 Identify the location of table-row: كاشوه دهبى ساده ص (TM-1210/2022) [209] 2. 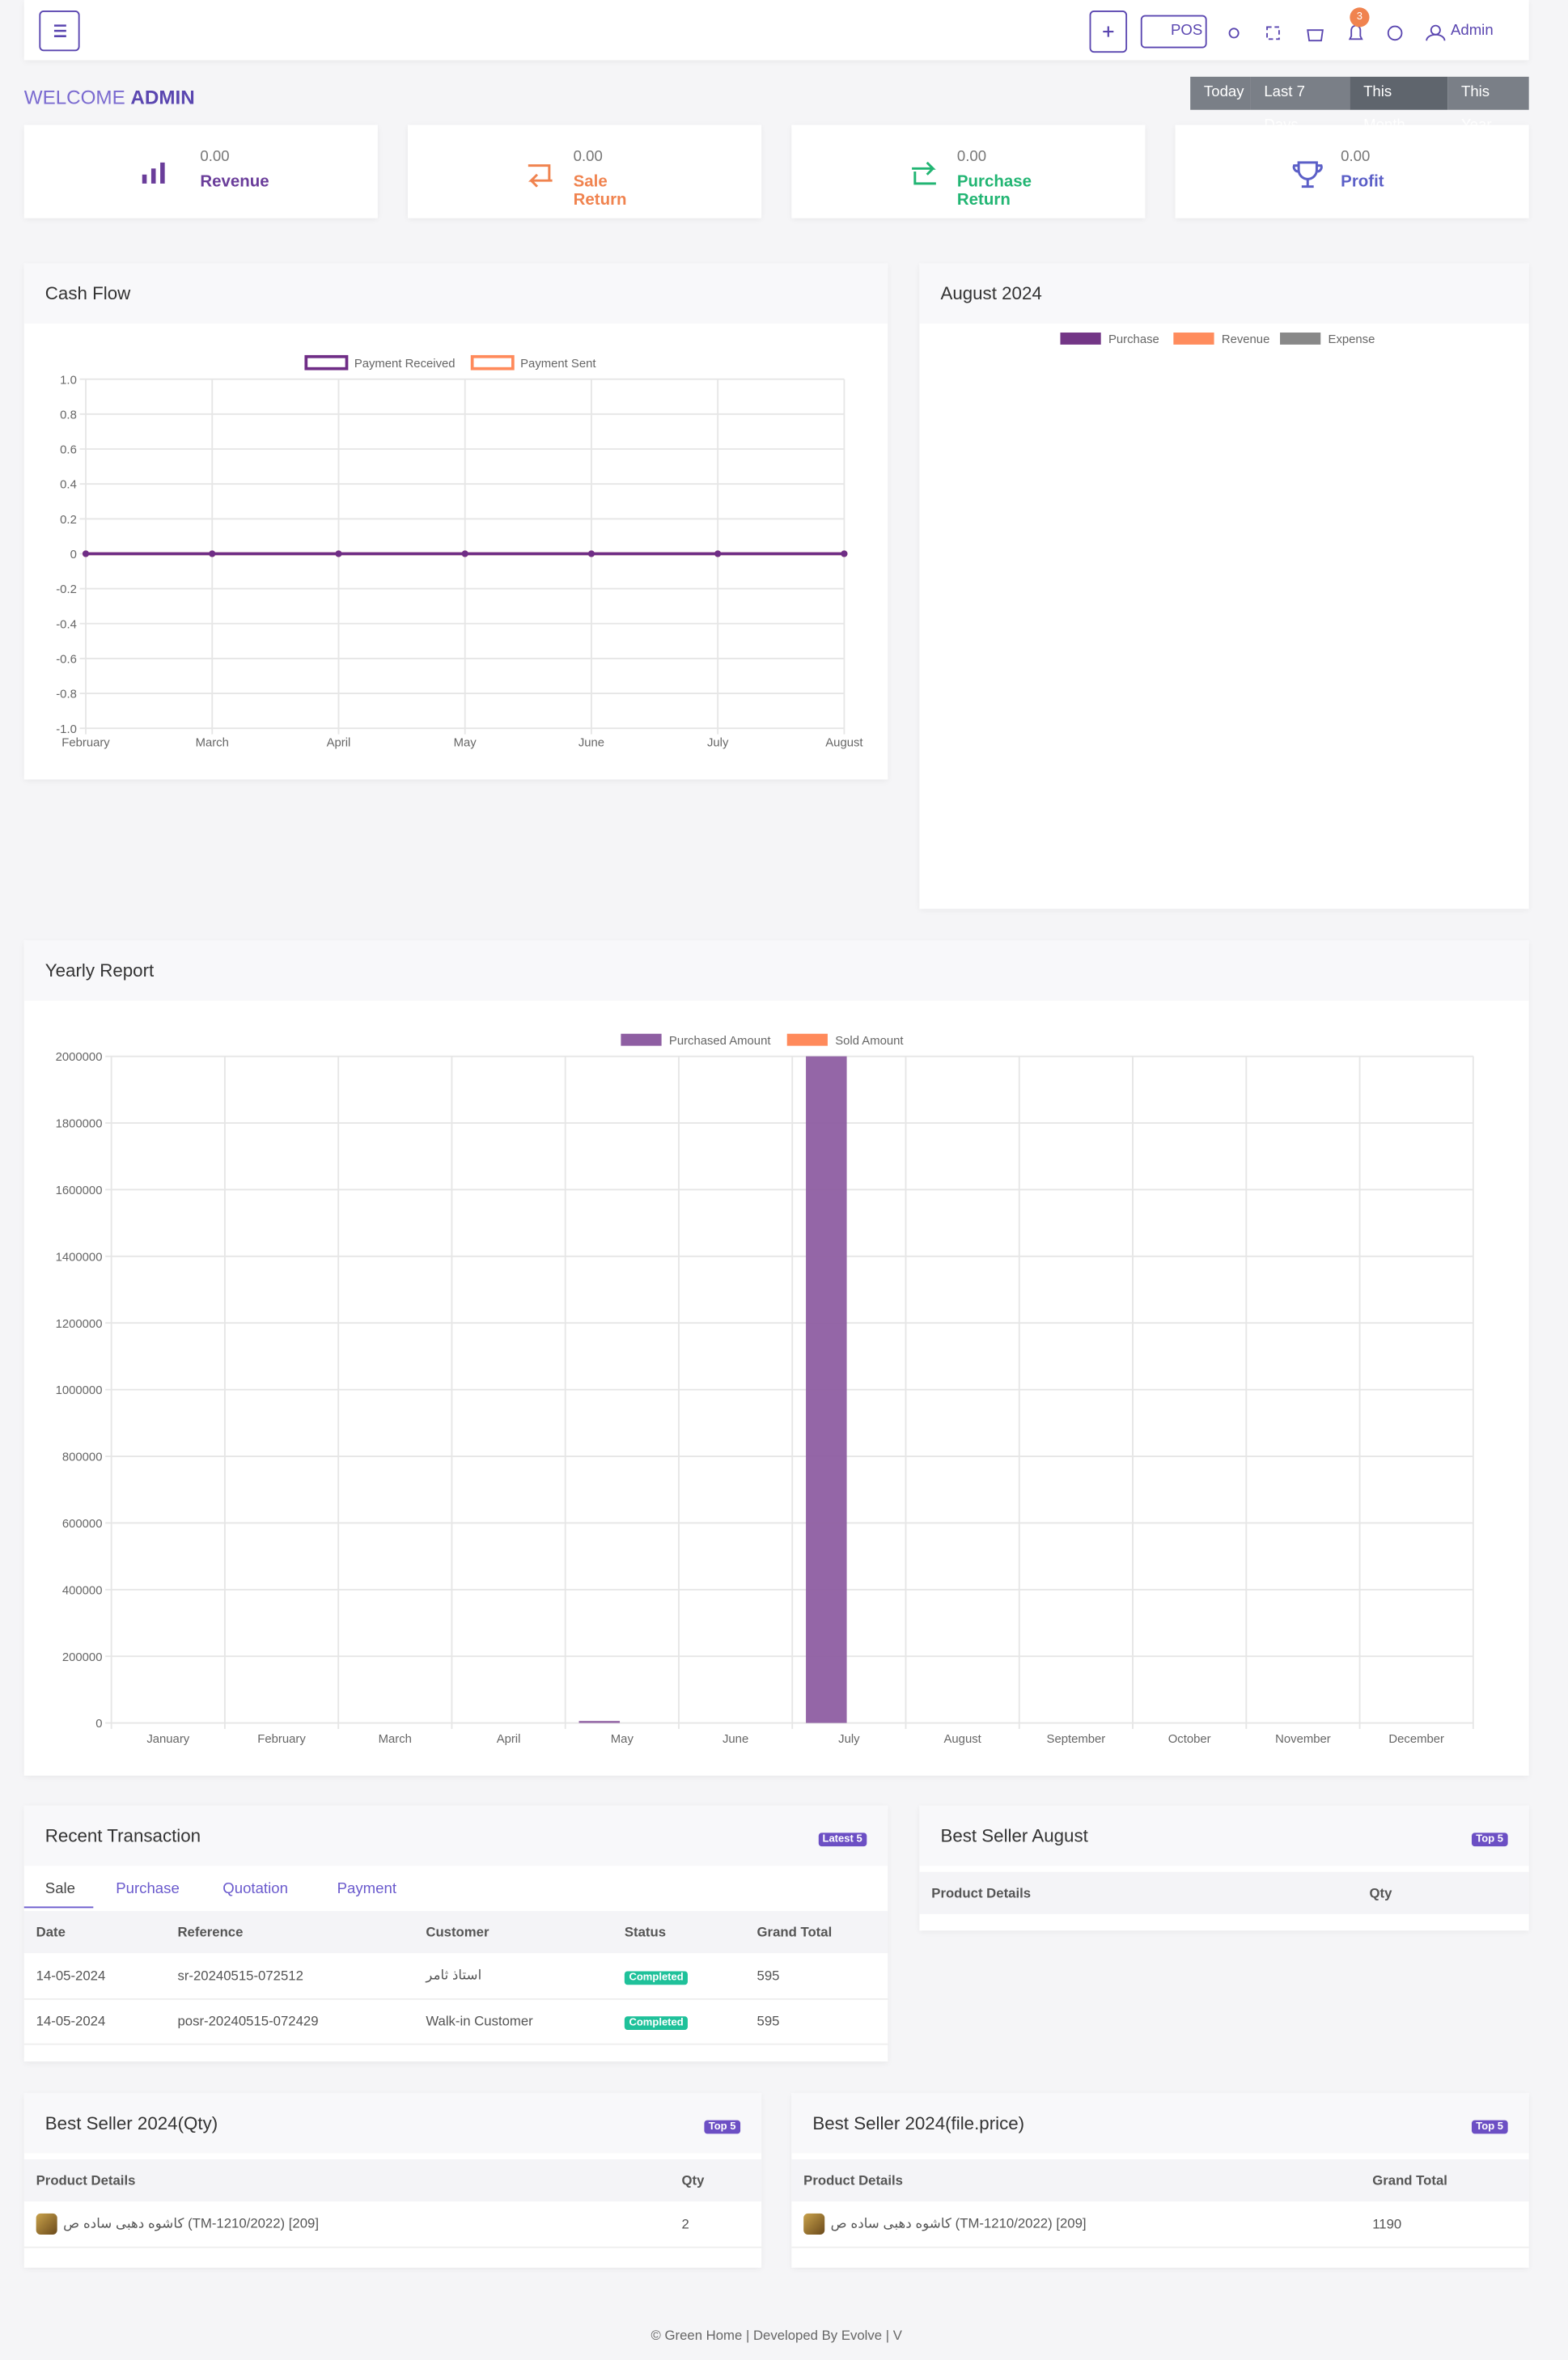
(393, 2224).